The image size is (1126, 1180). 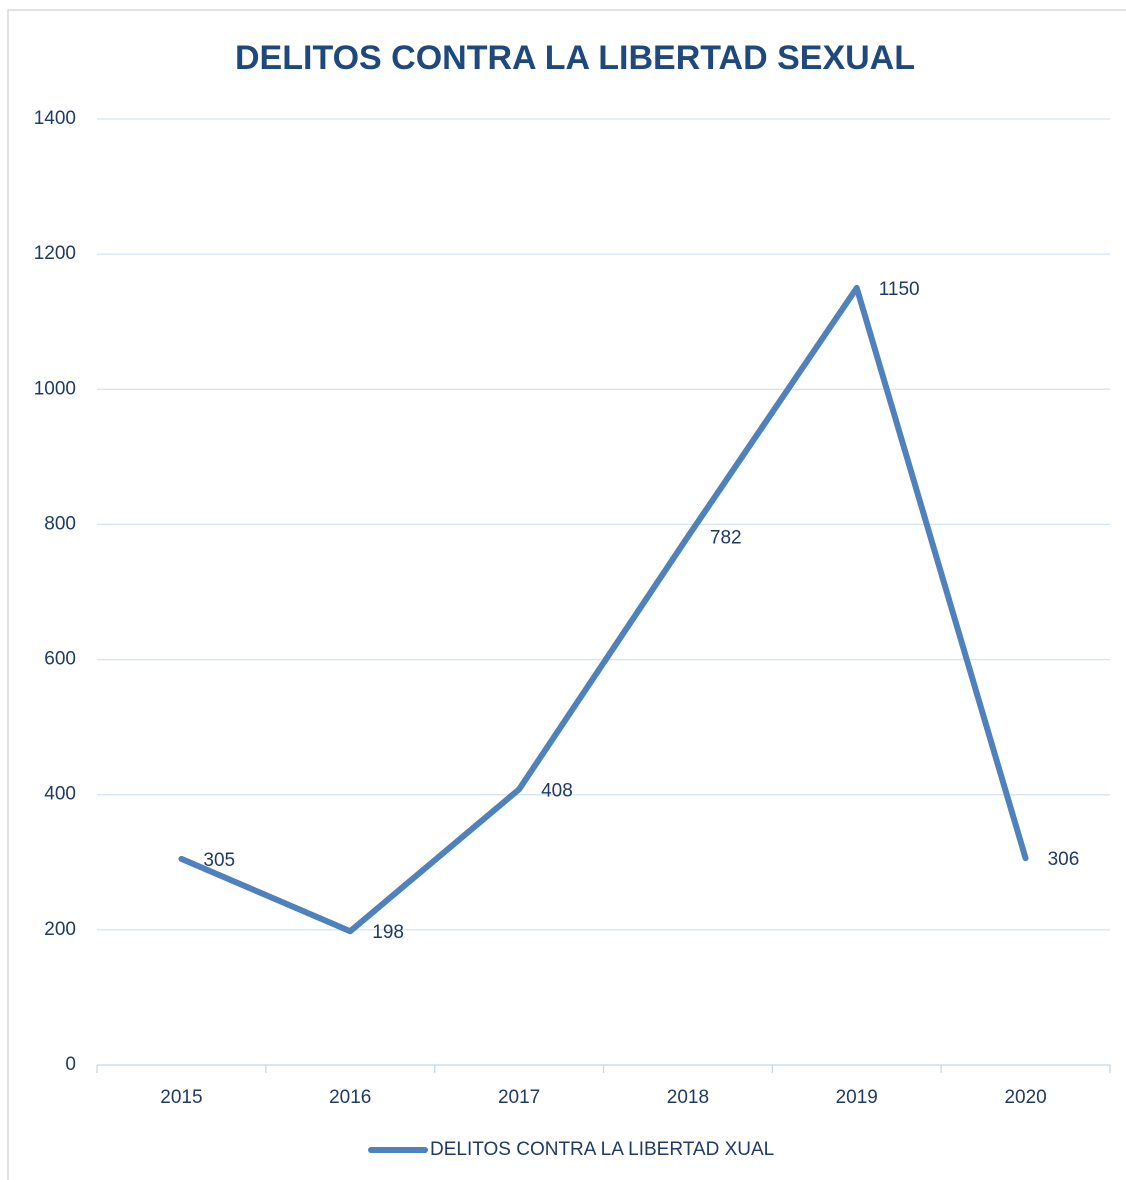 What do you see at coordinates (899, 289) in the screenshot?
I see `data-label: 1150` at bounding box center [899, 289].